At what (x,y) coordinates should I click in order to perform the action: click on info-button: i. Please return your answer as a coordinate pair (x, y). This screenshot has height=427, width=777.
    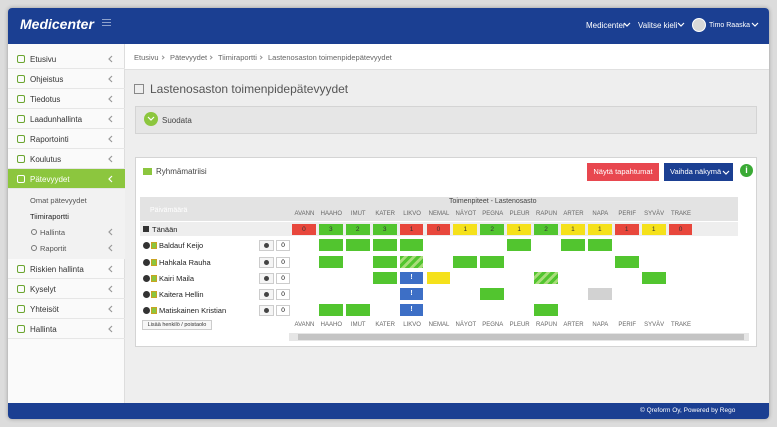
    Looking at the image, I should click on (746, 170).